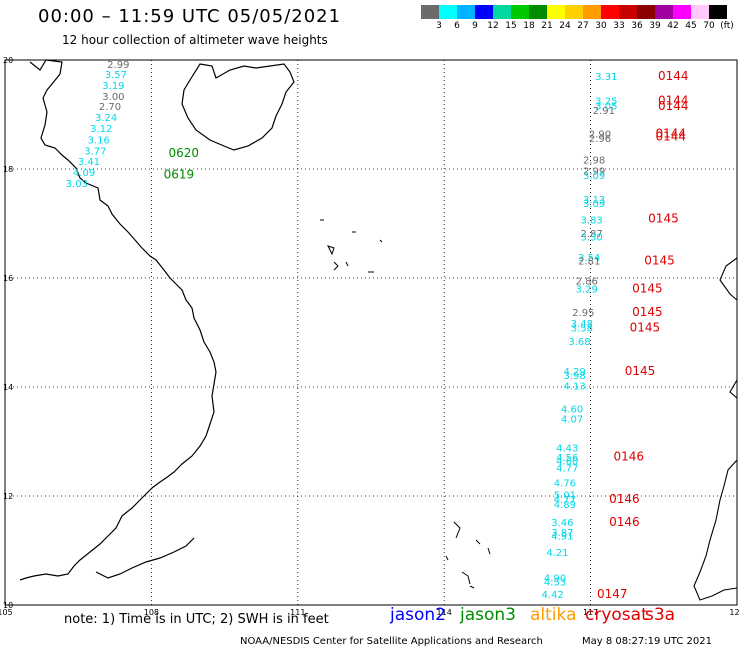 This screenshot has height=650, width=740. What do you see at coordinates (8, 387) in the screenshot?
I see `lat-tick-label: 14` at bounding box center [8, 387].